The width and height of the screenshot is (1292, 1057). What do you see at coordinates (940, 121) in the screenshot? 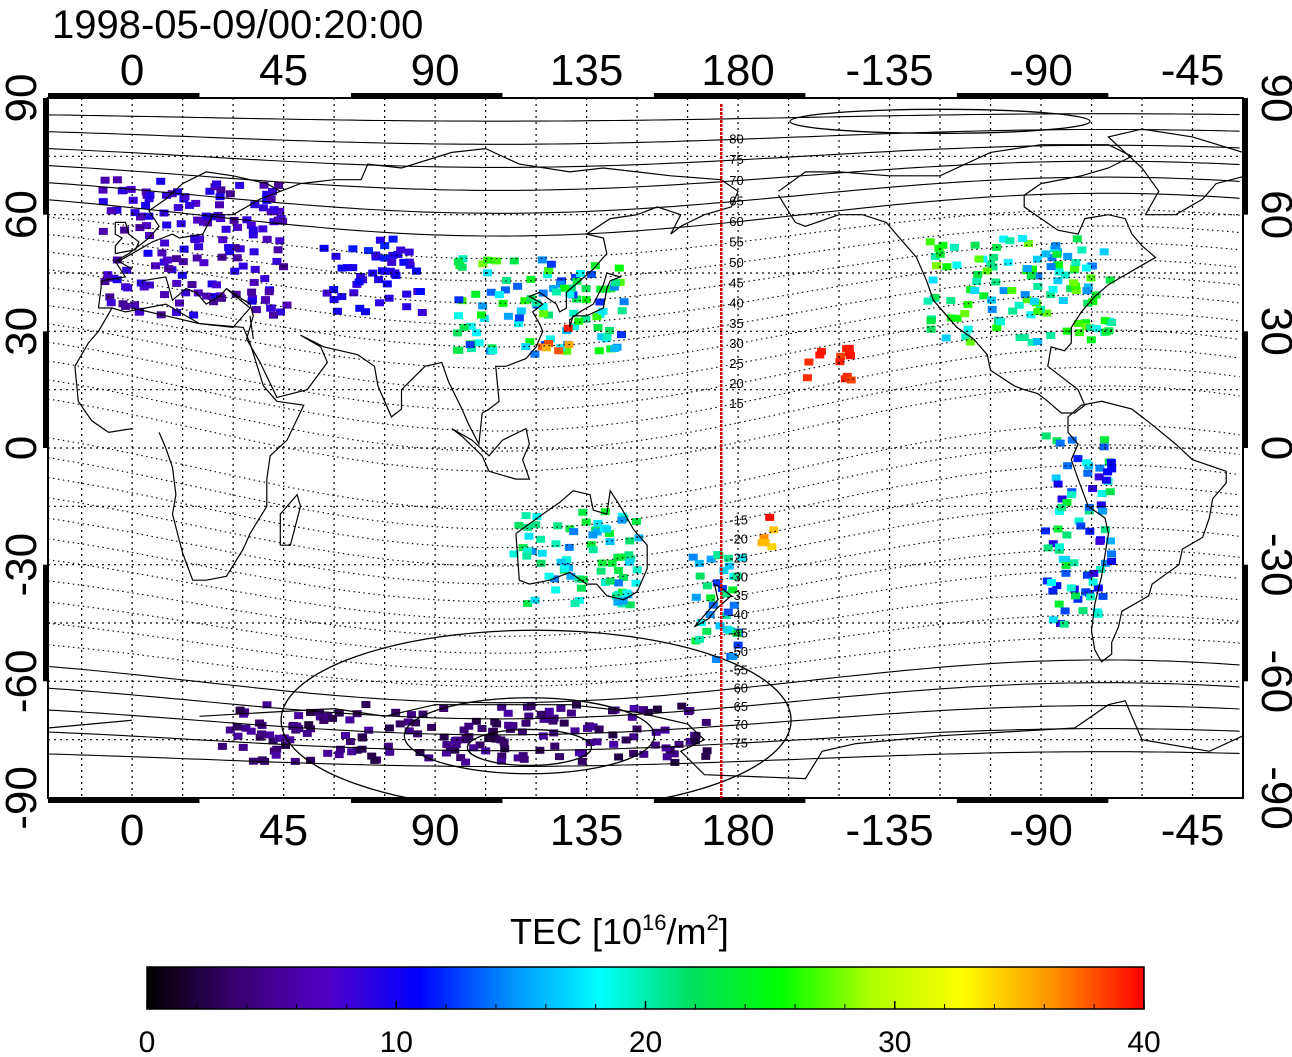
I see `polar-contour` at bounding box center [940, 121].